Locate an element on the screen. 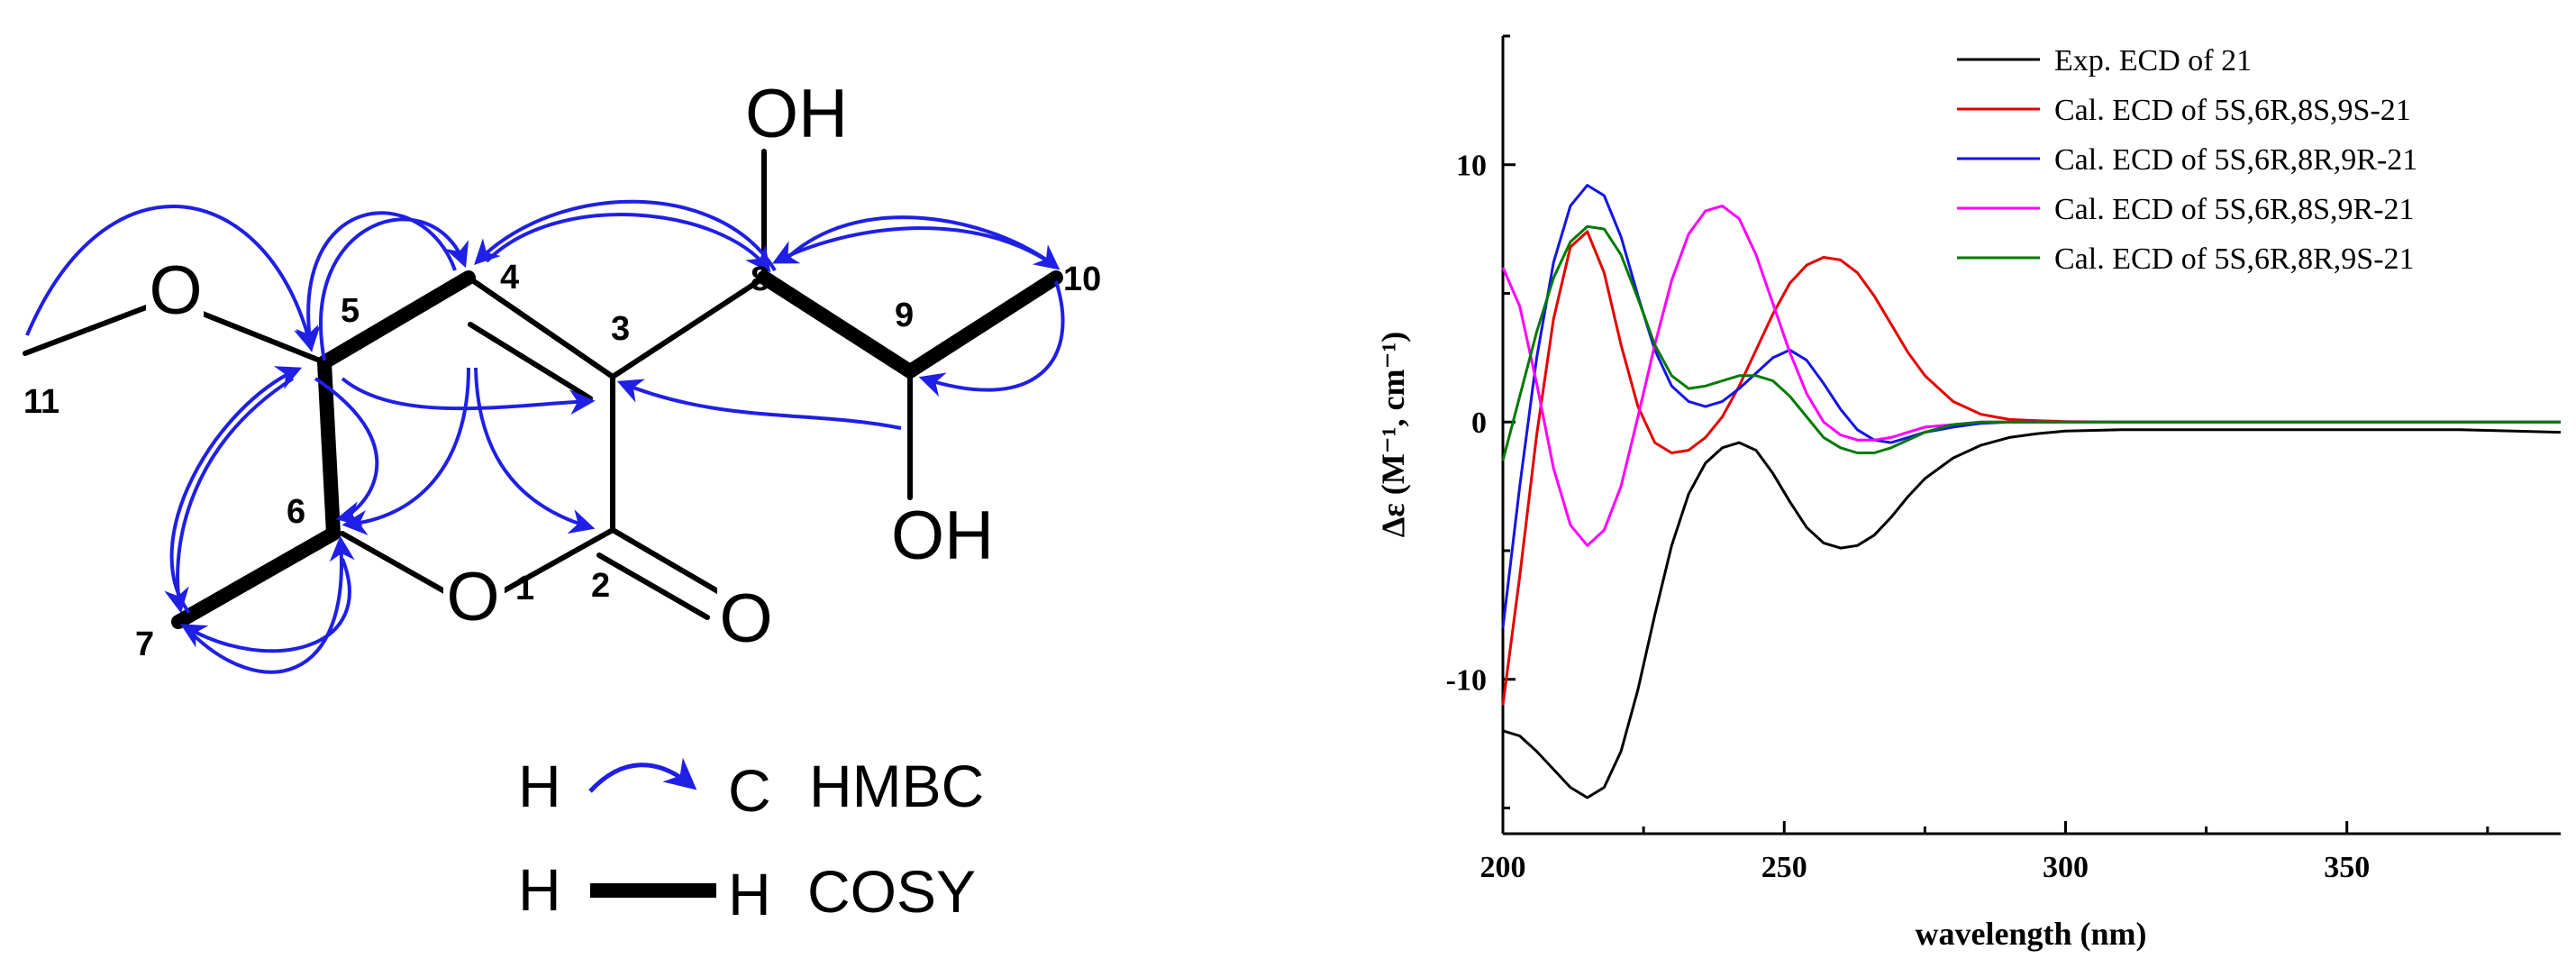  hmbc-arrow-h11-c5 is located at coordinates (172, 278).